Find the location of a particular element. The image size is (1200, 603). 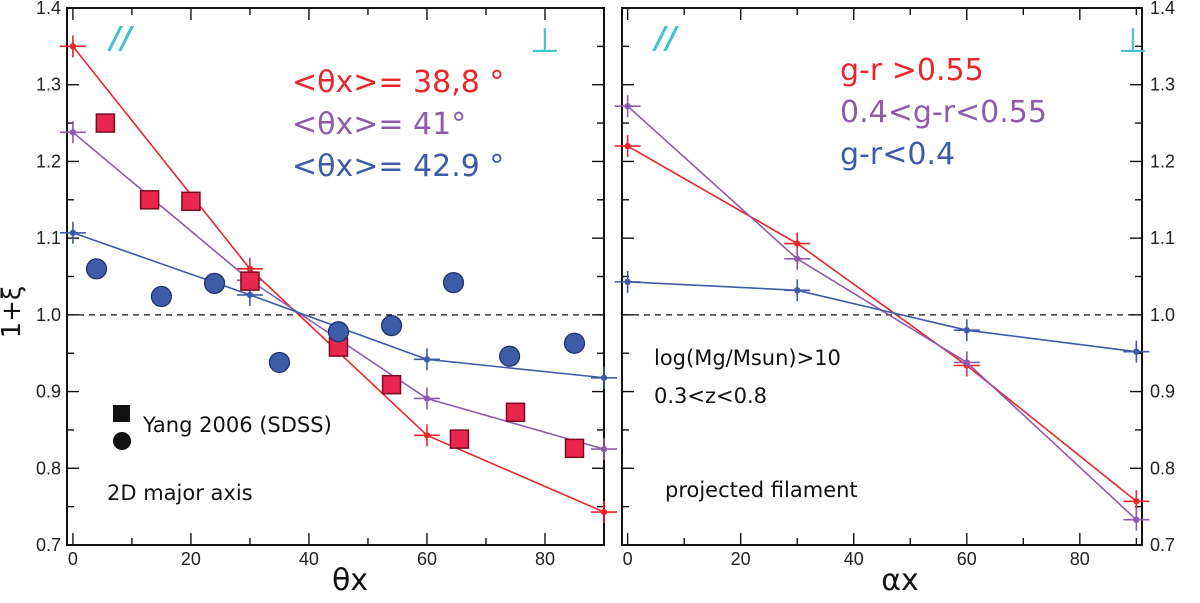

parallel-marker-left: // is located at coordinates (121, 38).